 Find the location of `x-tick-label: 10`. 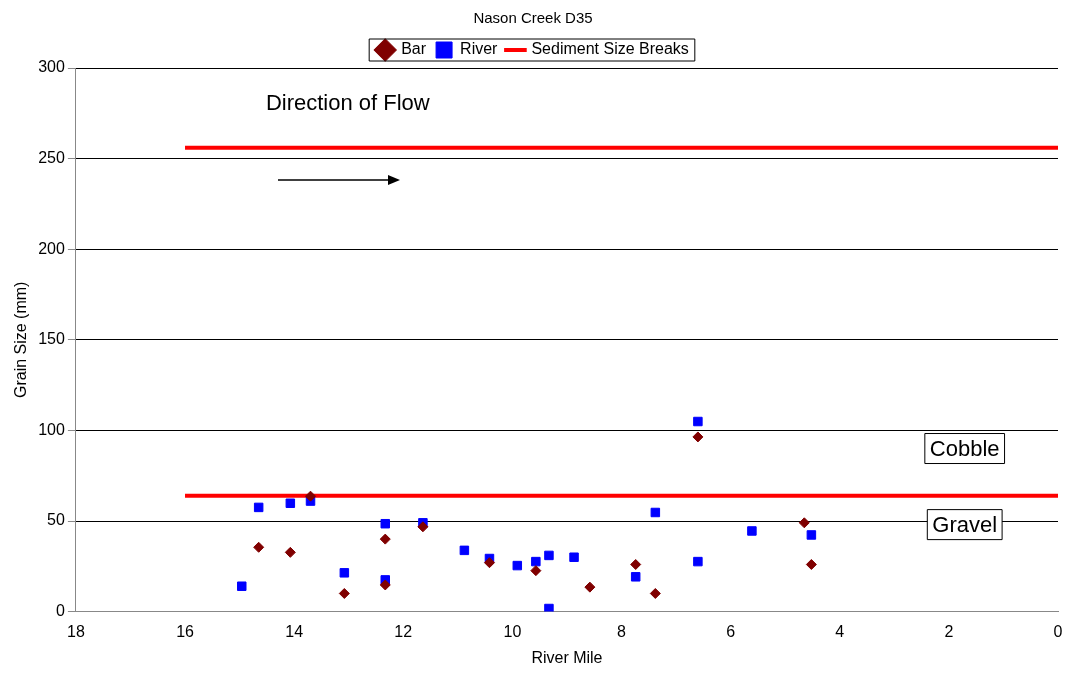

x-tick-label: 10 is located at coordinates (512, 631).